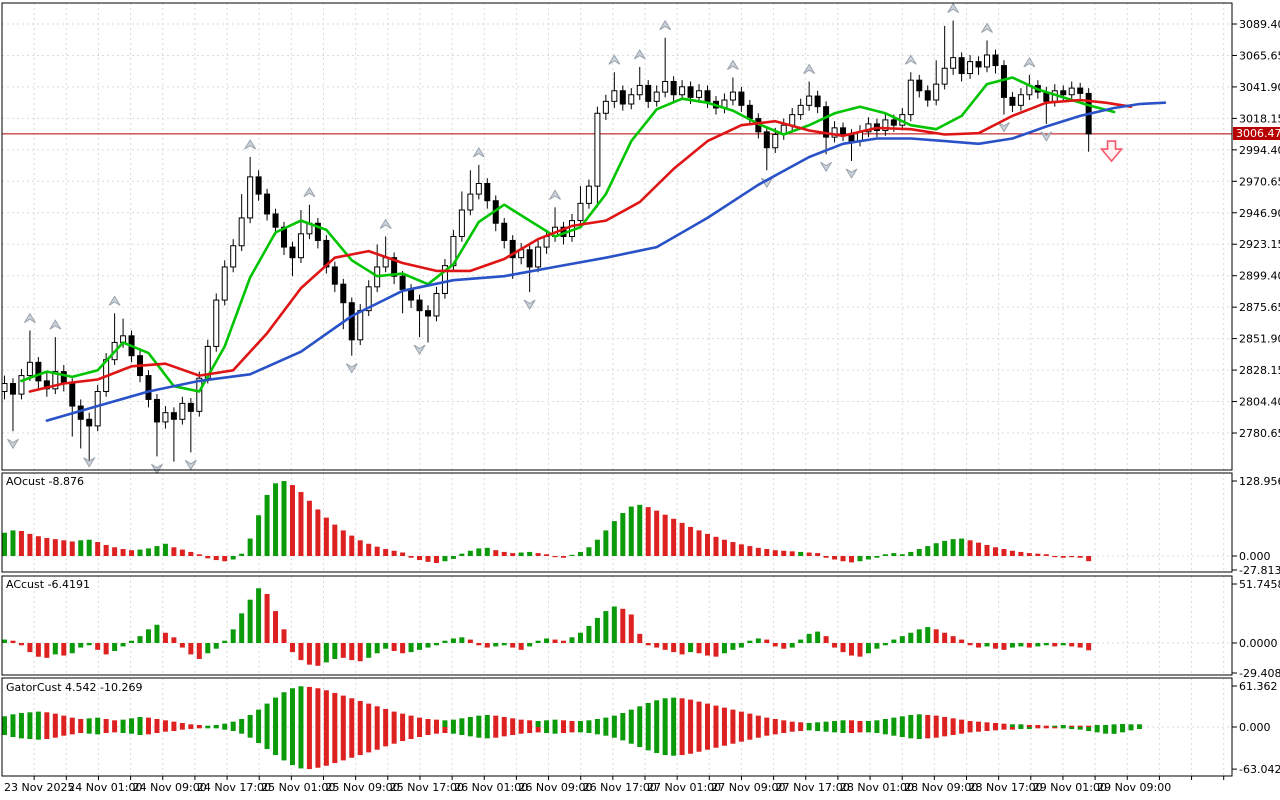 The image size is (1280, 800). Describe the element at coordinates (1070, 787) in the screenshot. I see `svg-text: 29 Nov 01:00` at that location.